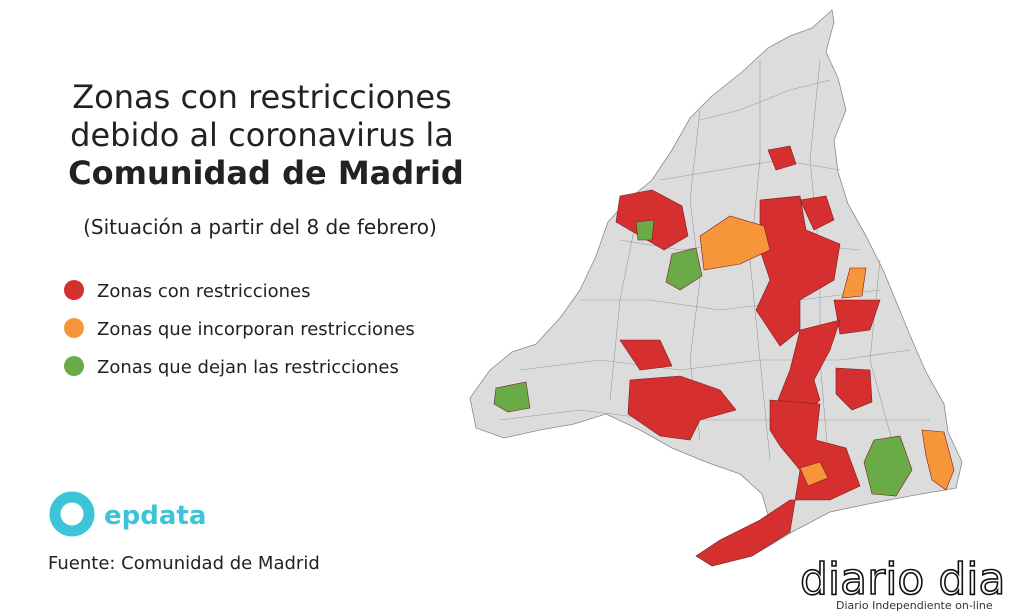 This screenshot has height=612, width=1024. Describe the element at coordinates (260, 227) in the screenshot. I see `subtitle: (Situación a partir del 8 de febrero)` at that location.